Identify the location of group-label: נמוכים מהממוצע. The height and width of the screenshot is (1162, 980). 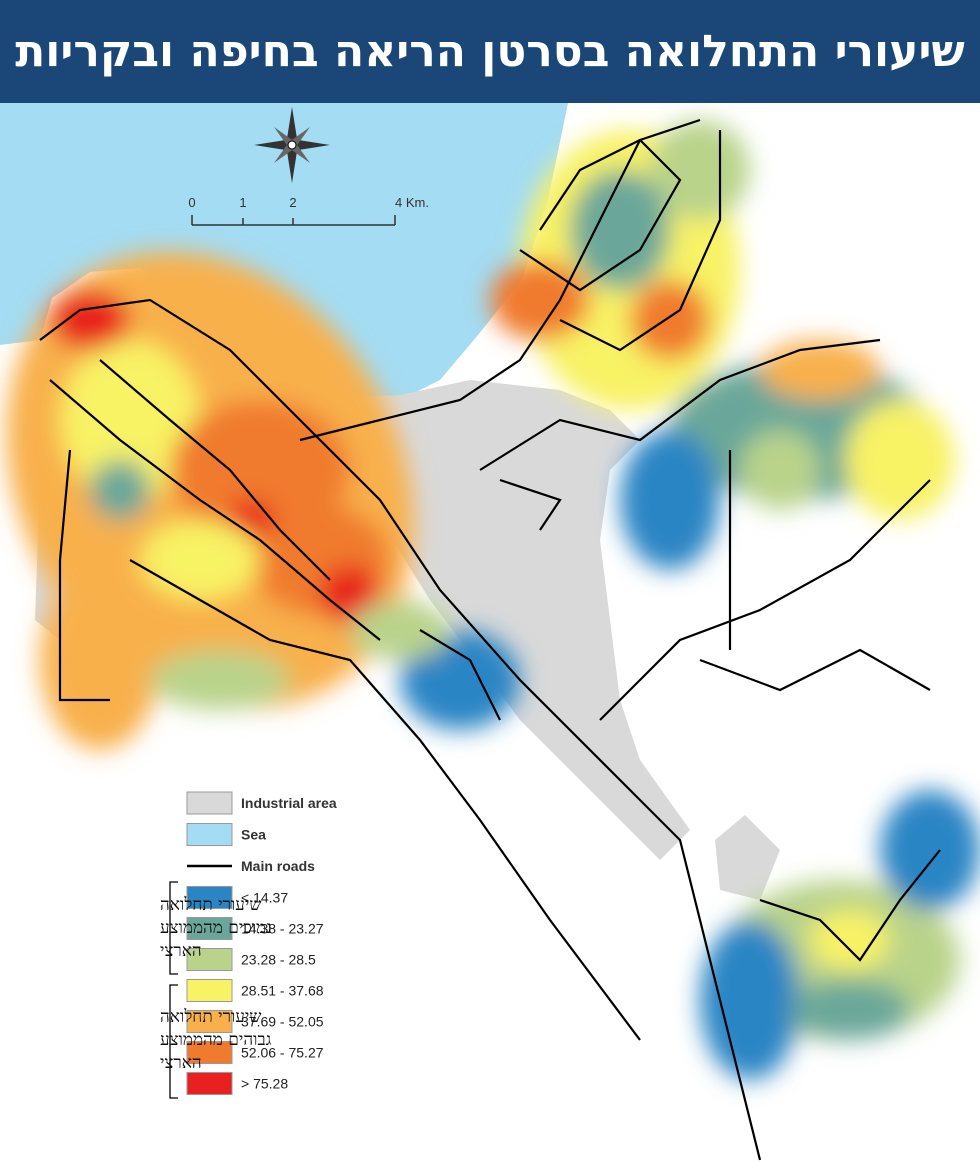
(216, 928).